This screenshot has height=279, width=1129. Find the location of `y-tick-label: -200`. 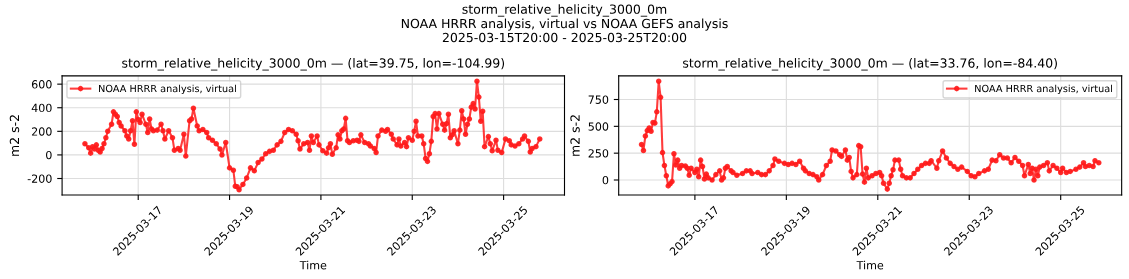

y-tick-label: -200 is located at coordinates (39, 178).